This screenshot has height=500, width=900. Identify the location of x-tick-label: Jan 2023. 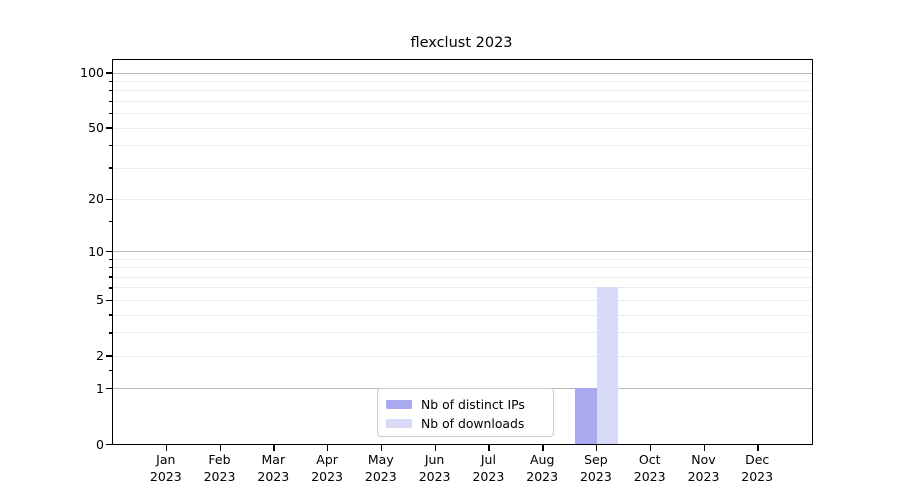
(165, 468).